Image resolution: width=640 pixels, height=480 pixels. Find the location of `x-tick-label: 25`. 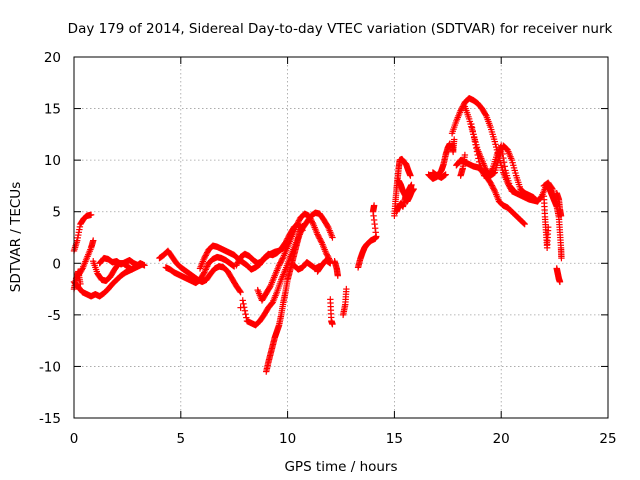

x-tick-label: 25 is located at coordinates (607, 439).